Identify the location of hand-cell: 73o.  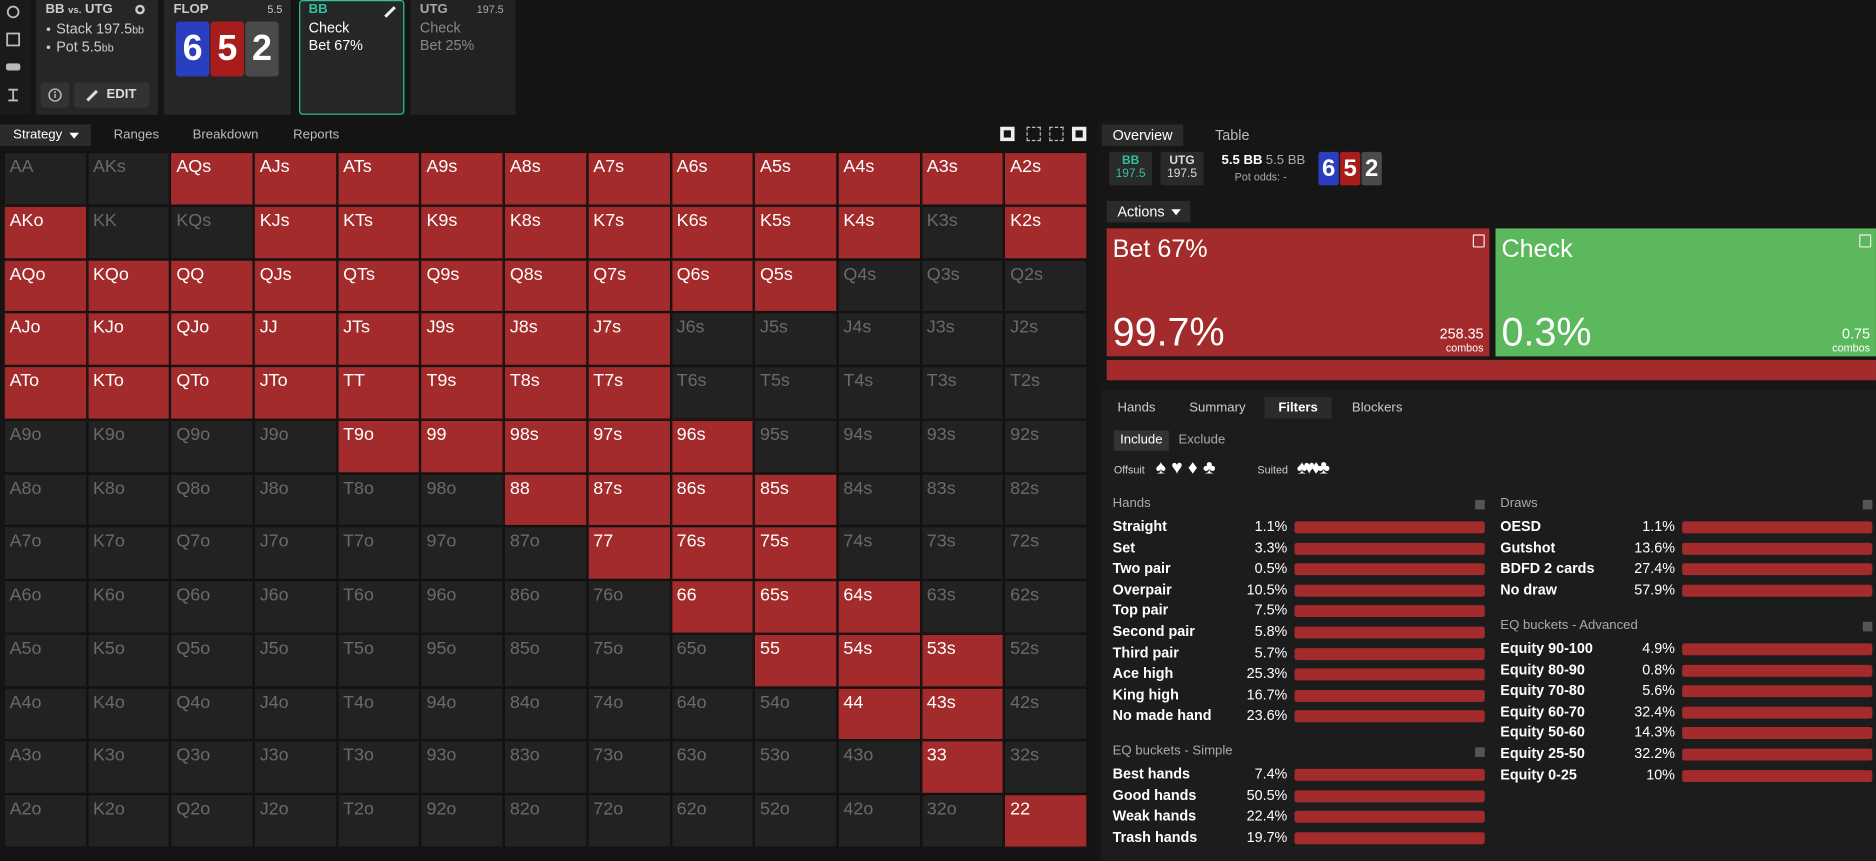
(629, 767).